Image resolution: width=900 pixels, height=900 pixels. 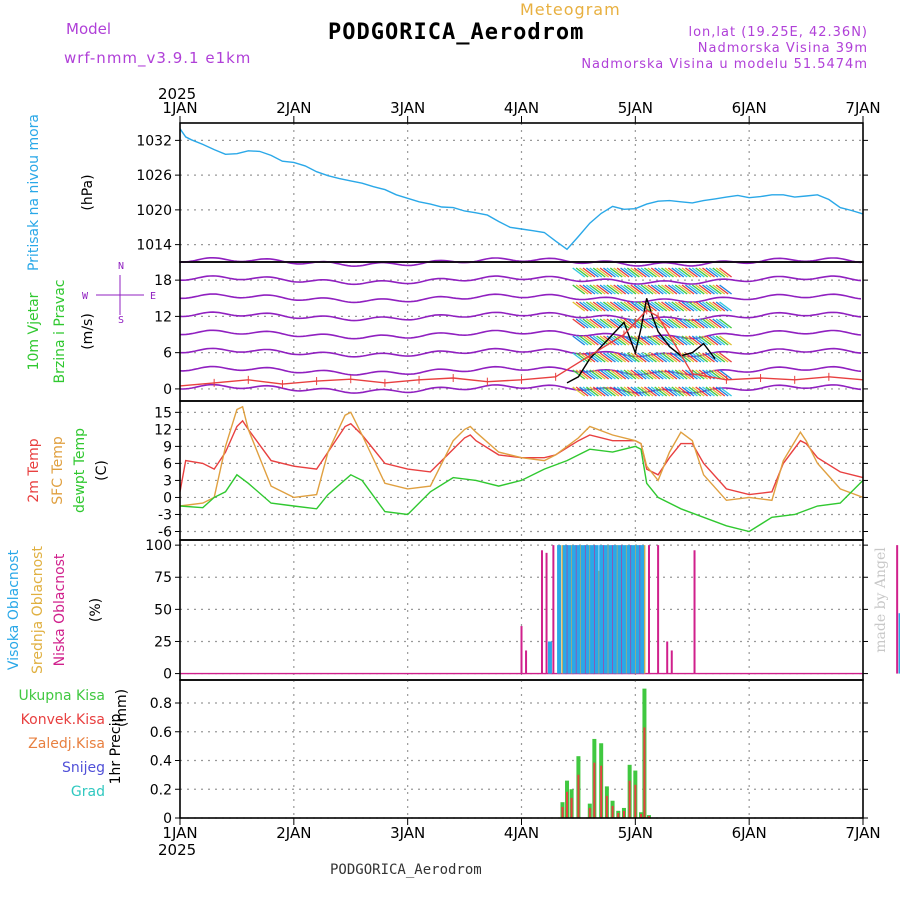 I want to click on compass-n: N, so click(x=121, y=266).